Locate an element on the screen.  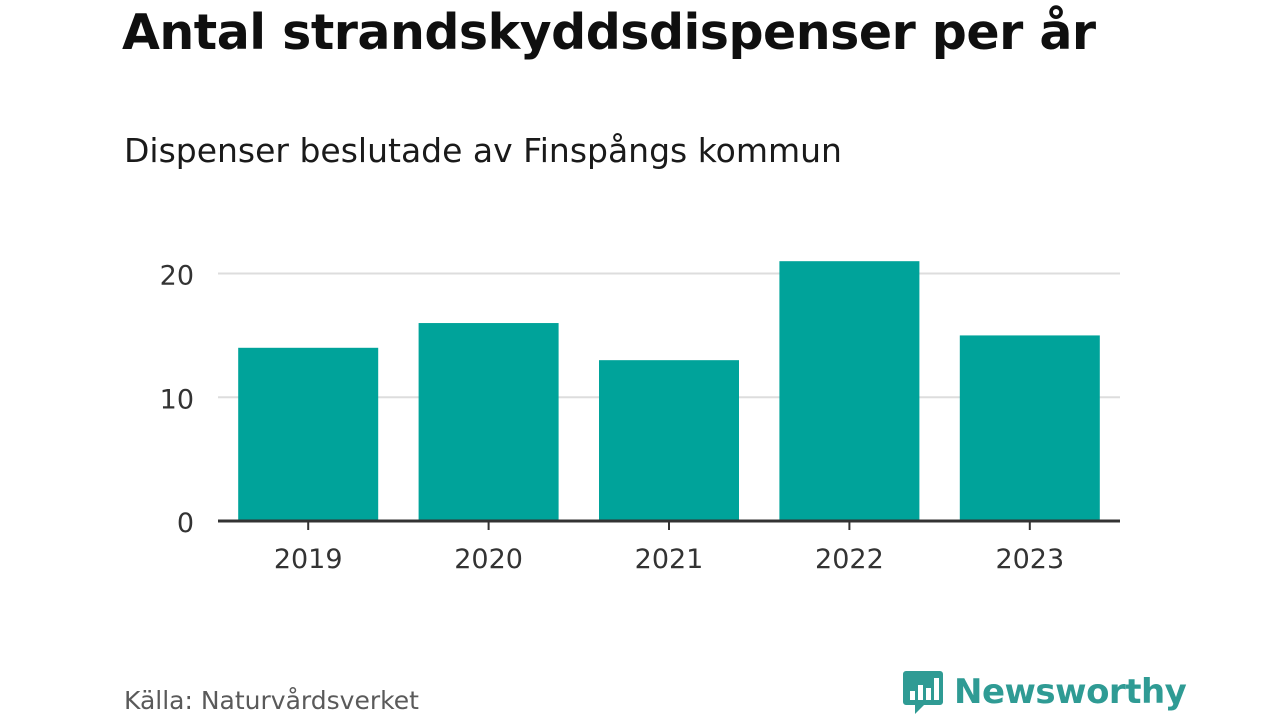
bar-2023 is located at coordinates (1029, 428).